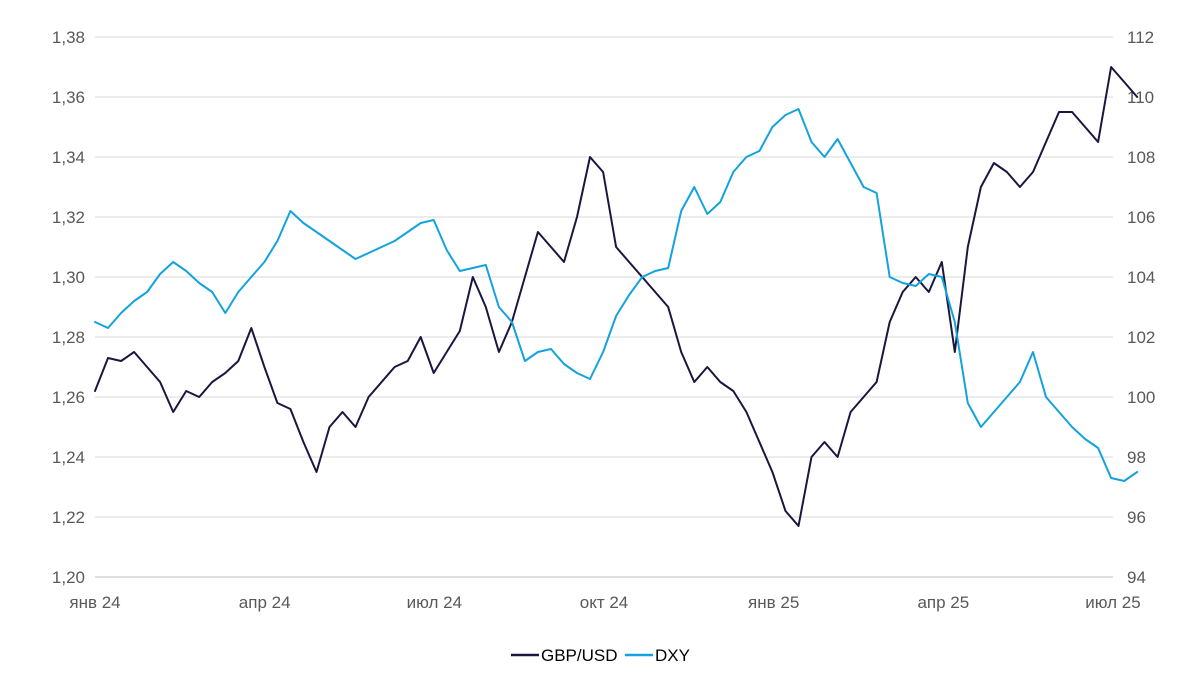 The width and height of the screenshot is (1200, 685). Describe the element at coordinates (94, 602) in the screenshot. I see `x-tick-label: янв 24` at that location.